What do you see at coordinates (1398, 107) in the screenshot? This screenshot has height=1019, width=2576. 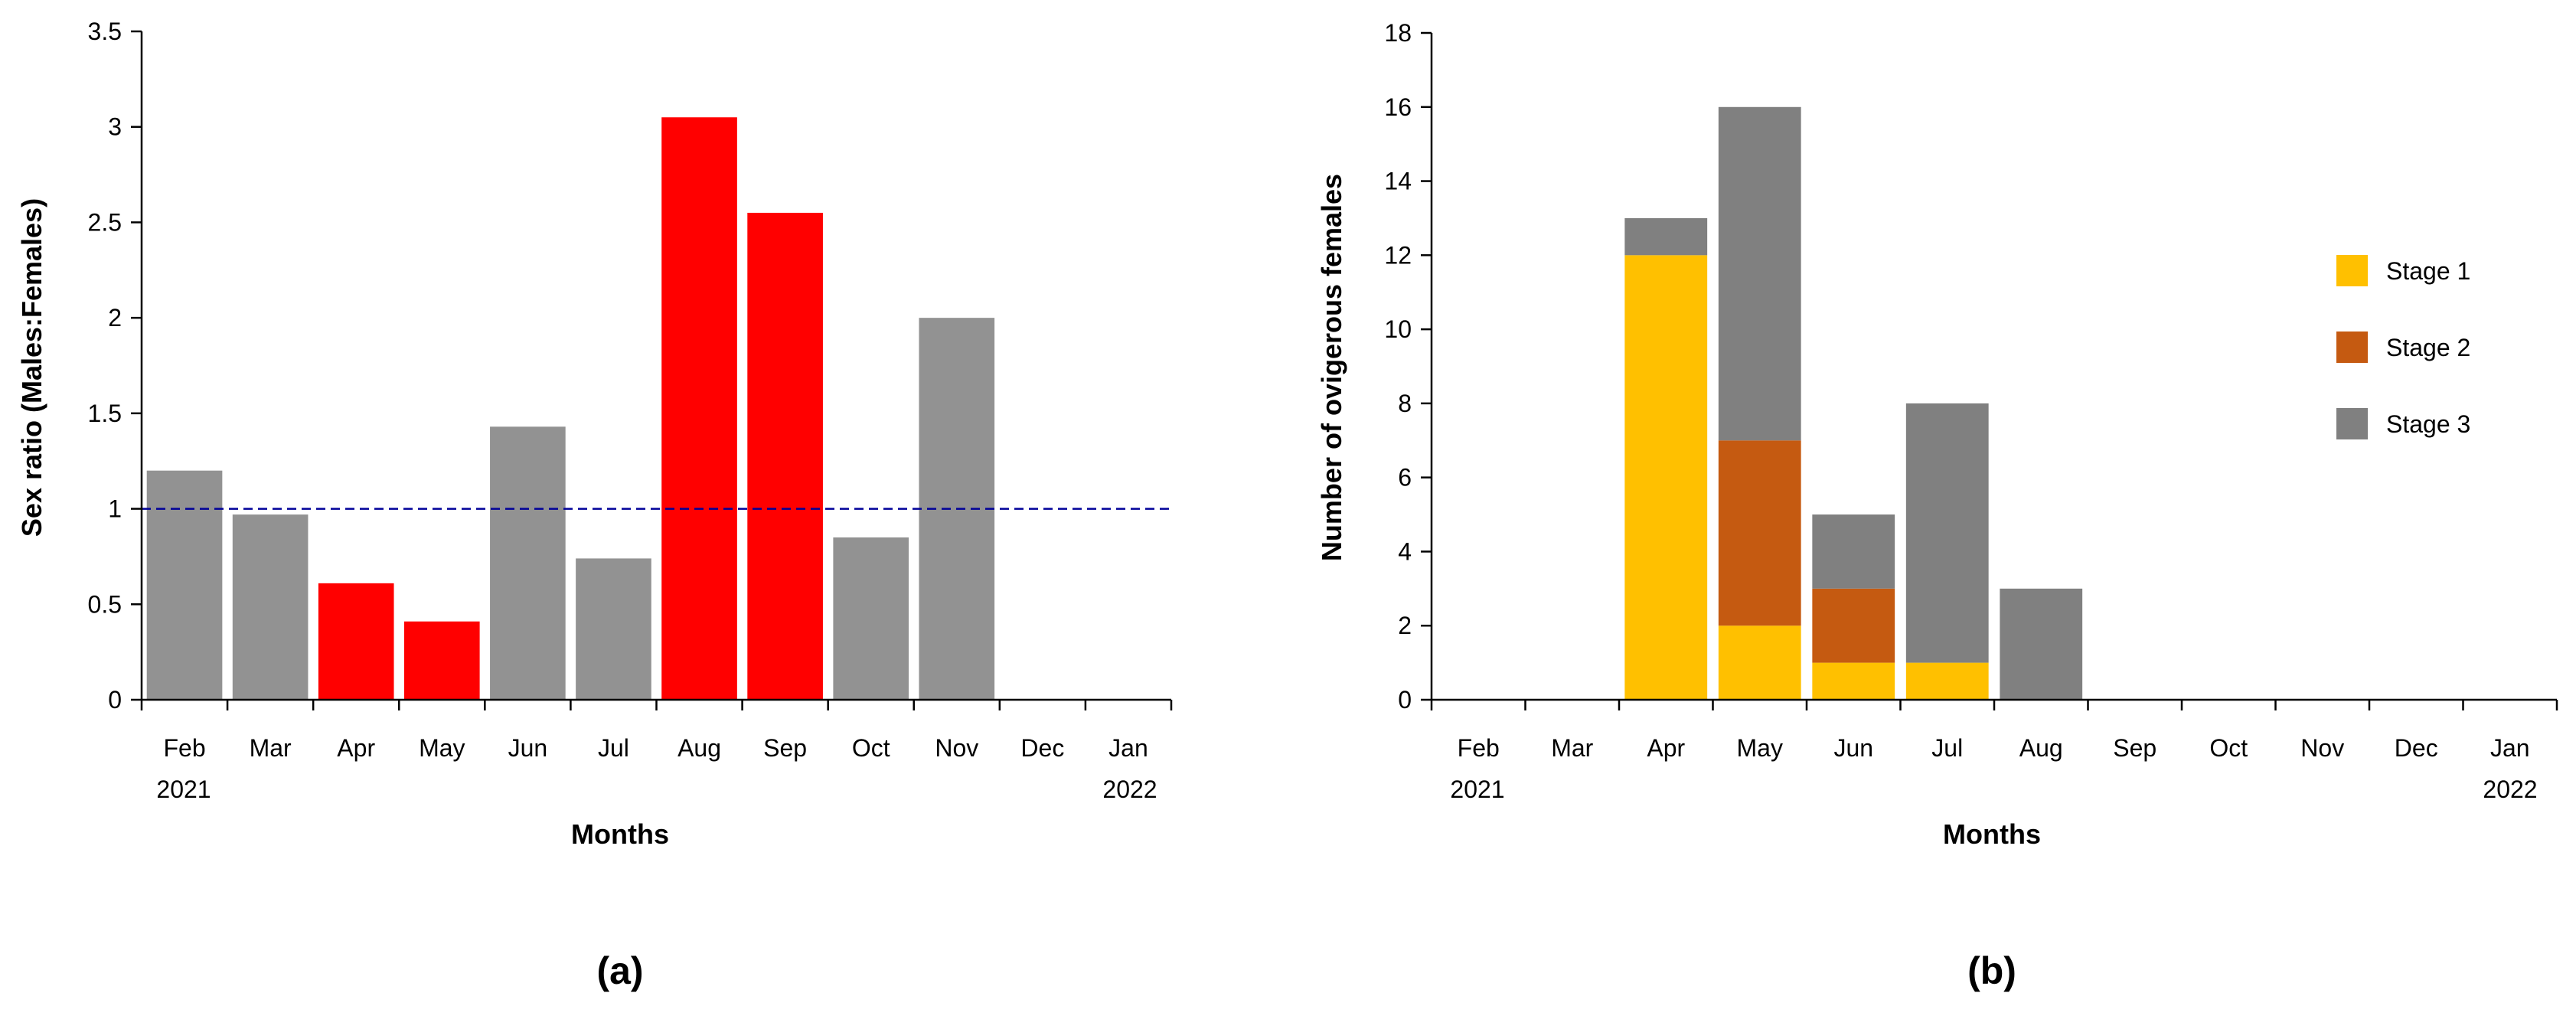 I see `panel-b-y-tick-label: 16` at bounding box center [1398, 107].